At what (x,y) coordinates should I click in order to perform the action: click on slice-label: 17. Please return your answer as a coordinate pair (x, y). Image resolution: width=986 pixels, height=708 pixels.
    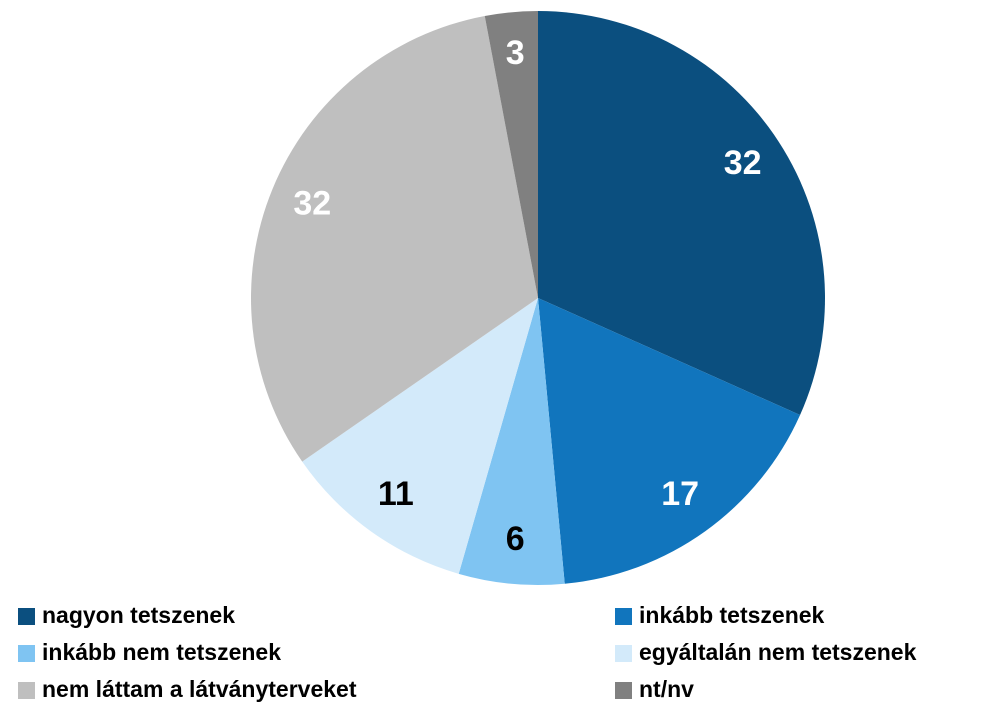
    Looking at the image, I should click on (680, 494).